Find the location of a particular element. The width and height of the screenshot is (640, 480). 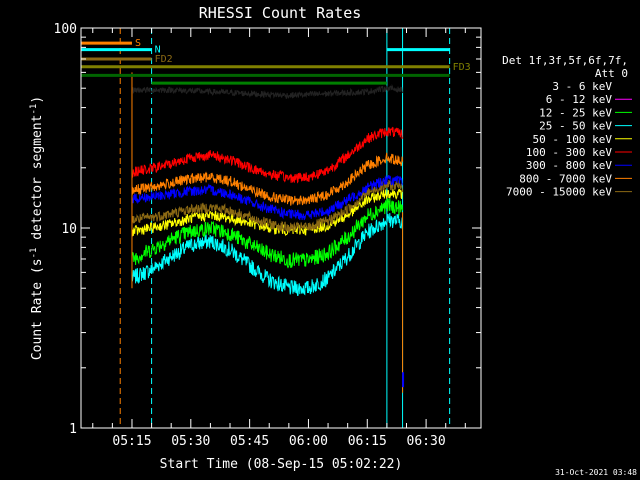

x-tick-label: 05:45 is located at coordinates (249, 441).